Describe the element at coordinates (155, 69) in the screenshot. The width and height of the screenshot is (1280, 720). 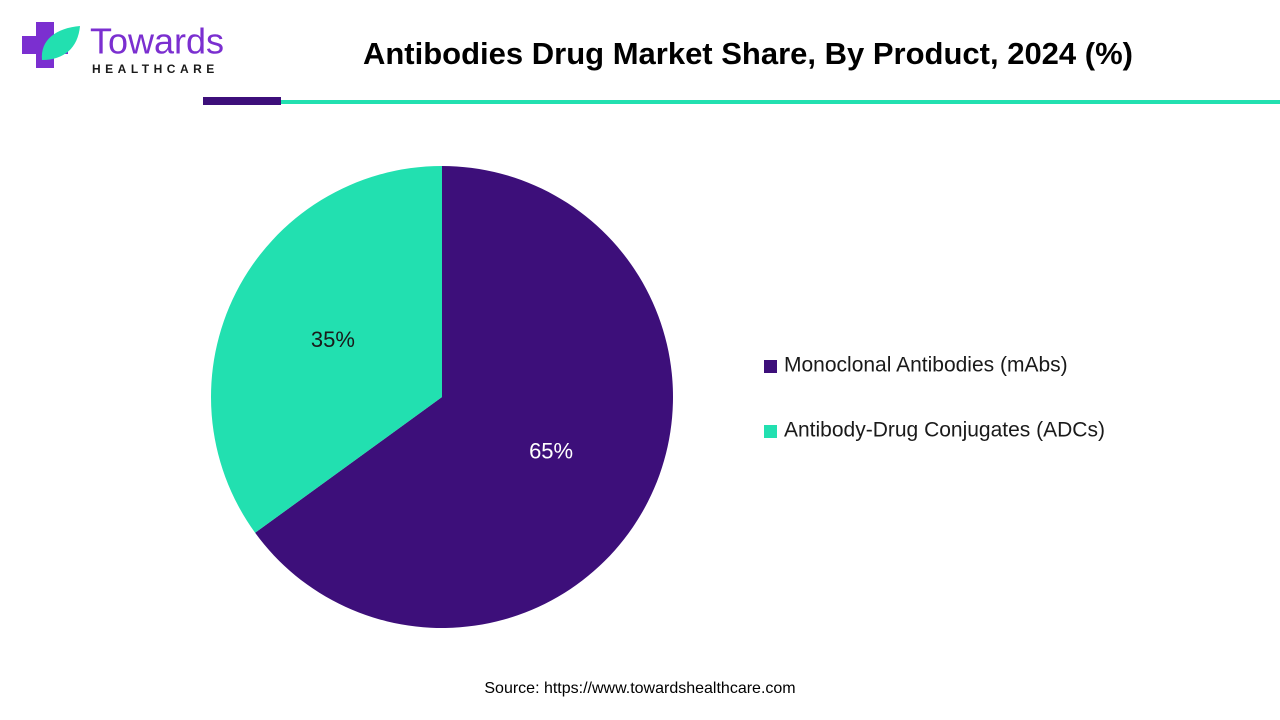
I see `logo-tagline: HEALTHCARE` at that location.